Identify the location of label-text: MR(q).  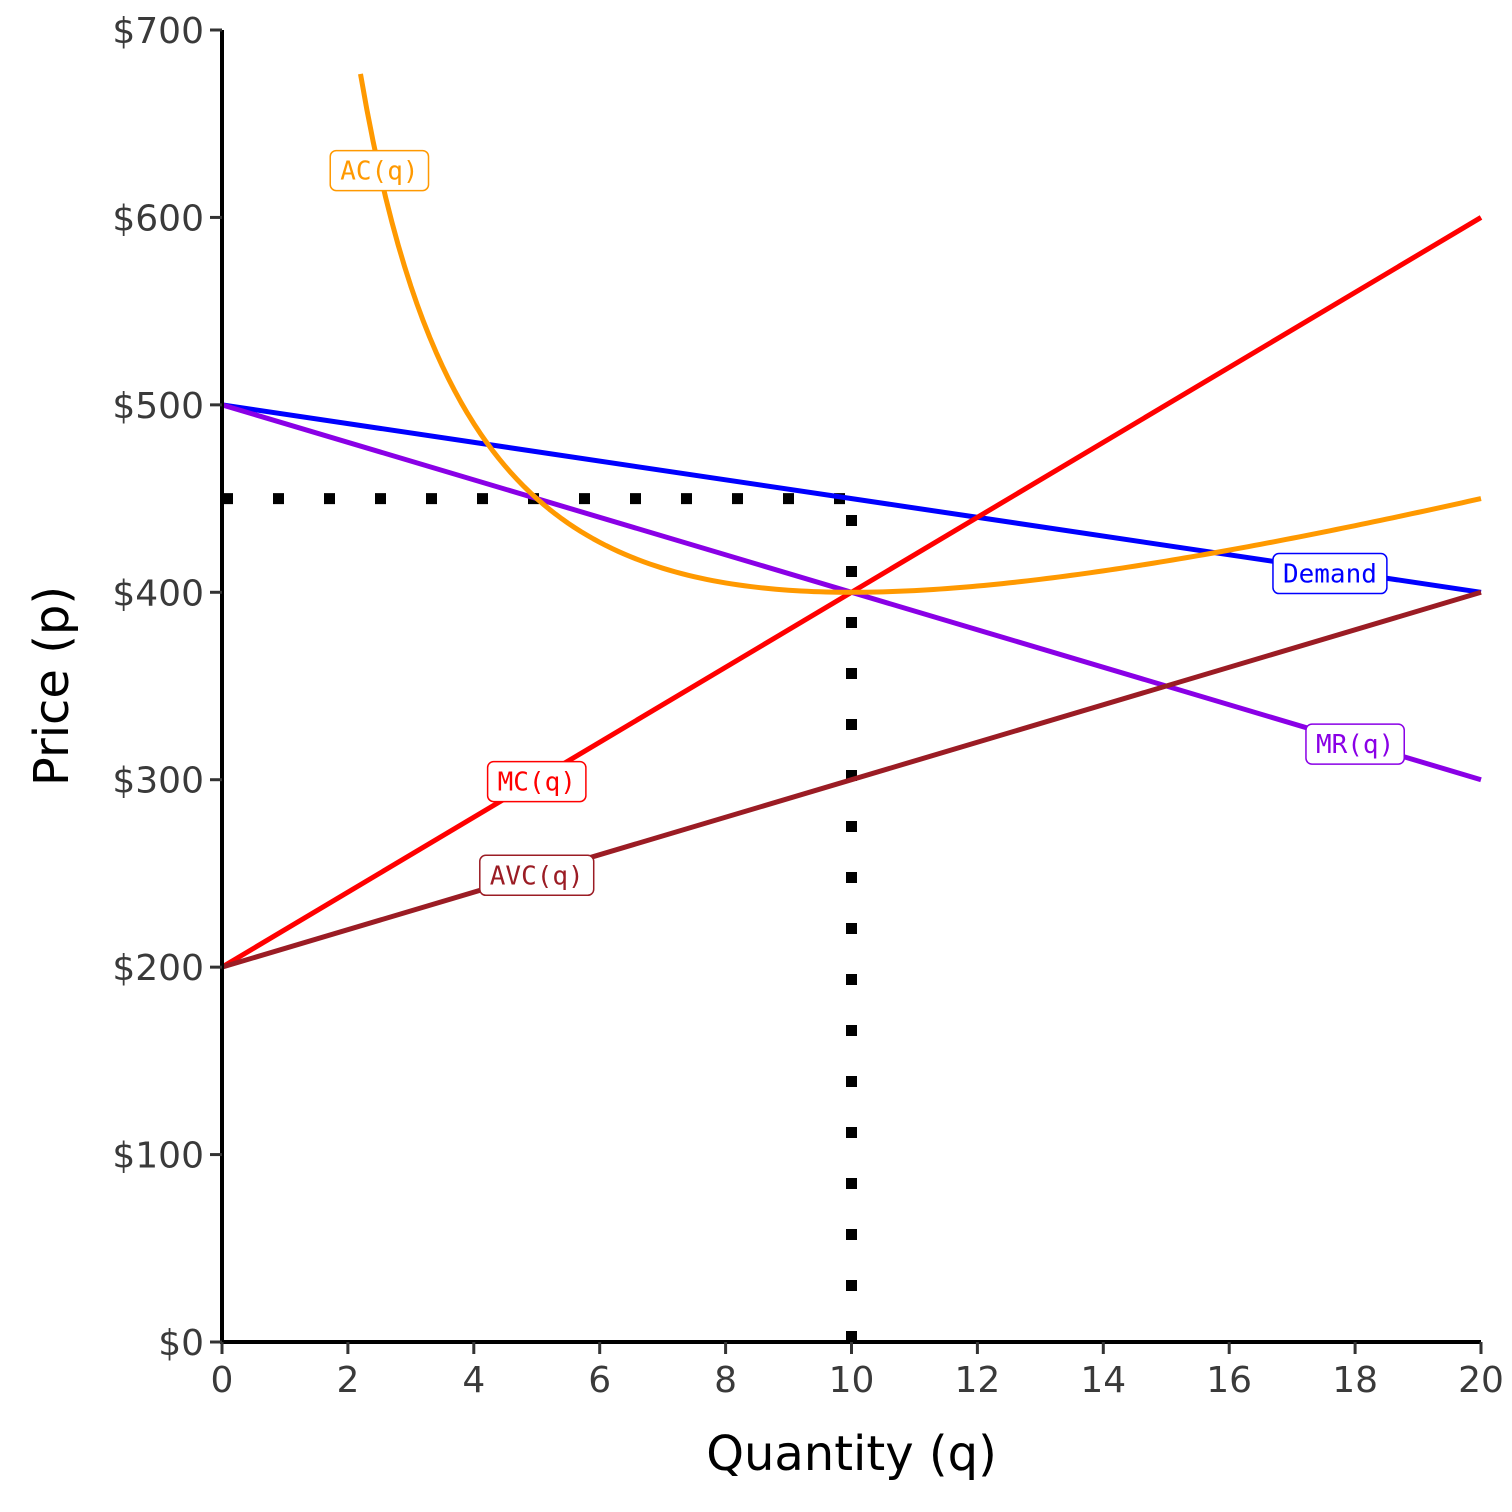
(1355, 745).